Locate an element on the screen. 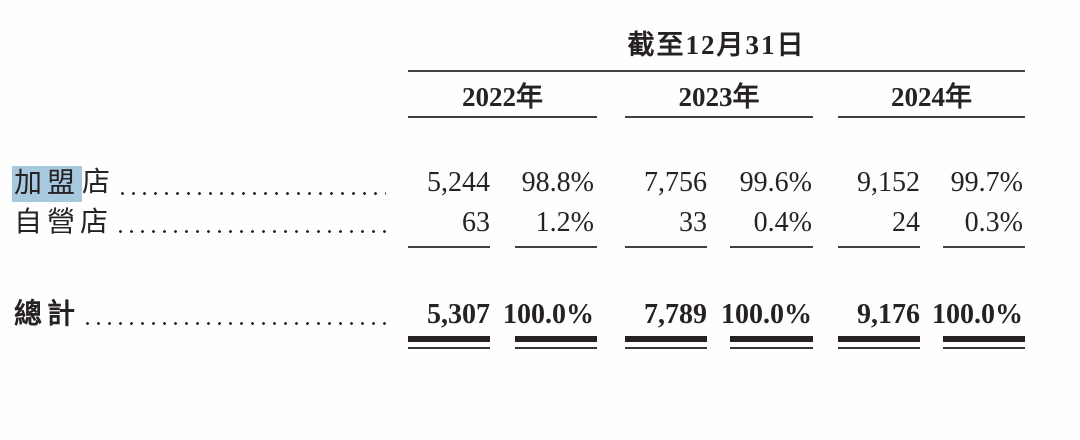  period-header: 截至12月31日 is located at coordinates (716, 45).